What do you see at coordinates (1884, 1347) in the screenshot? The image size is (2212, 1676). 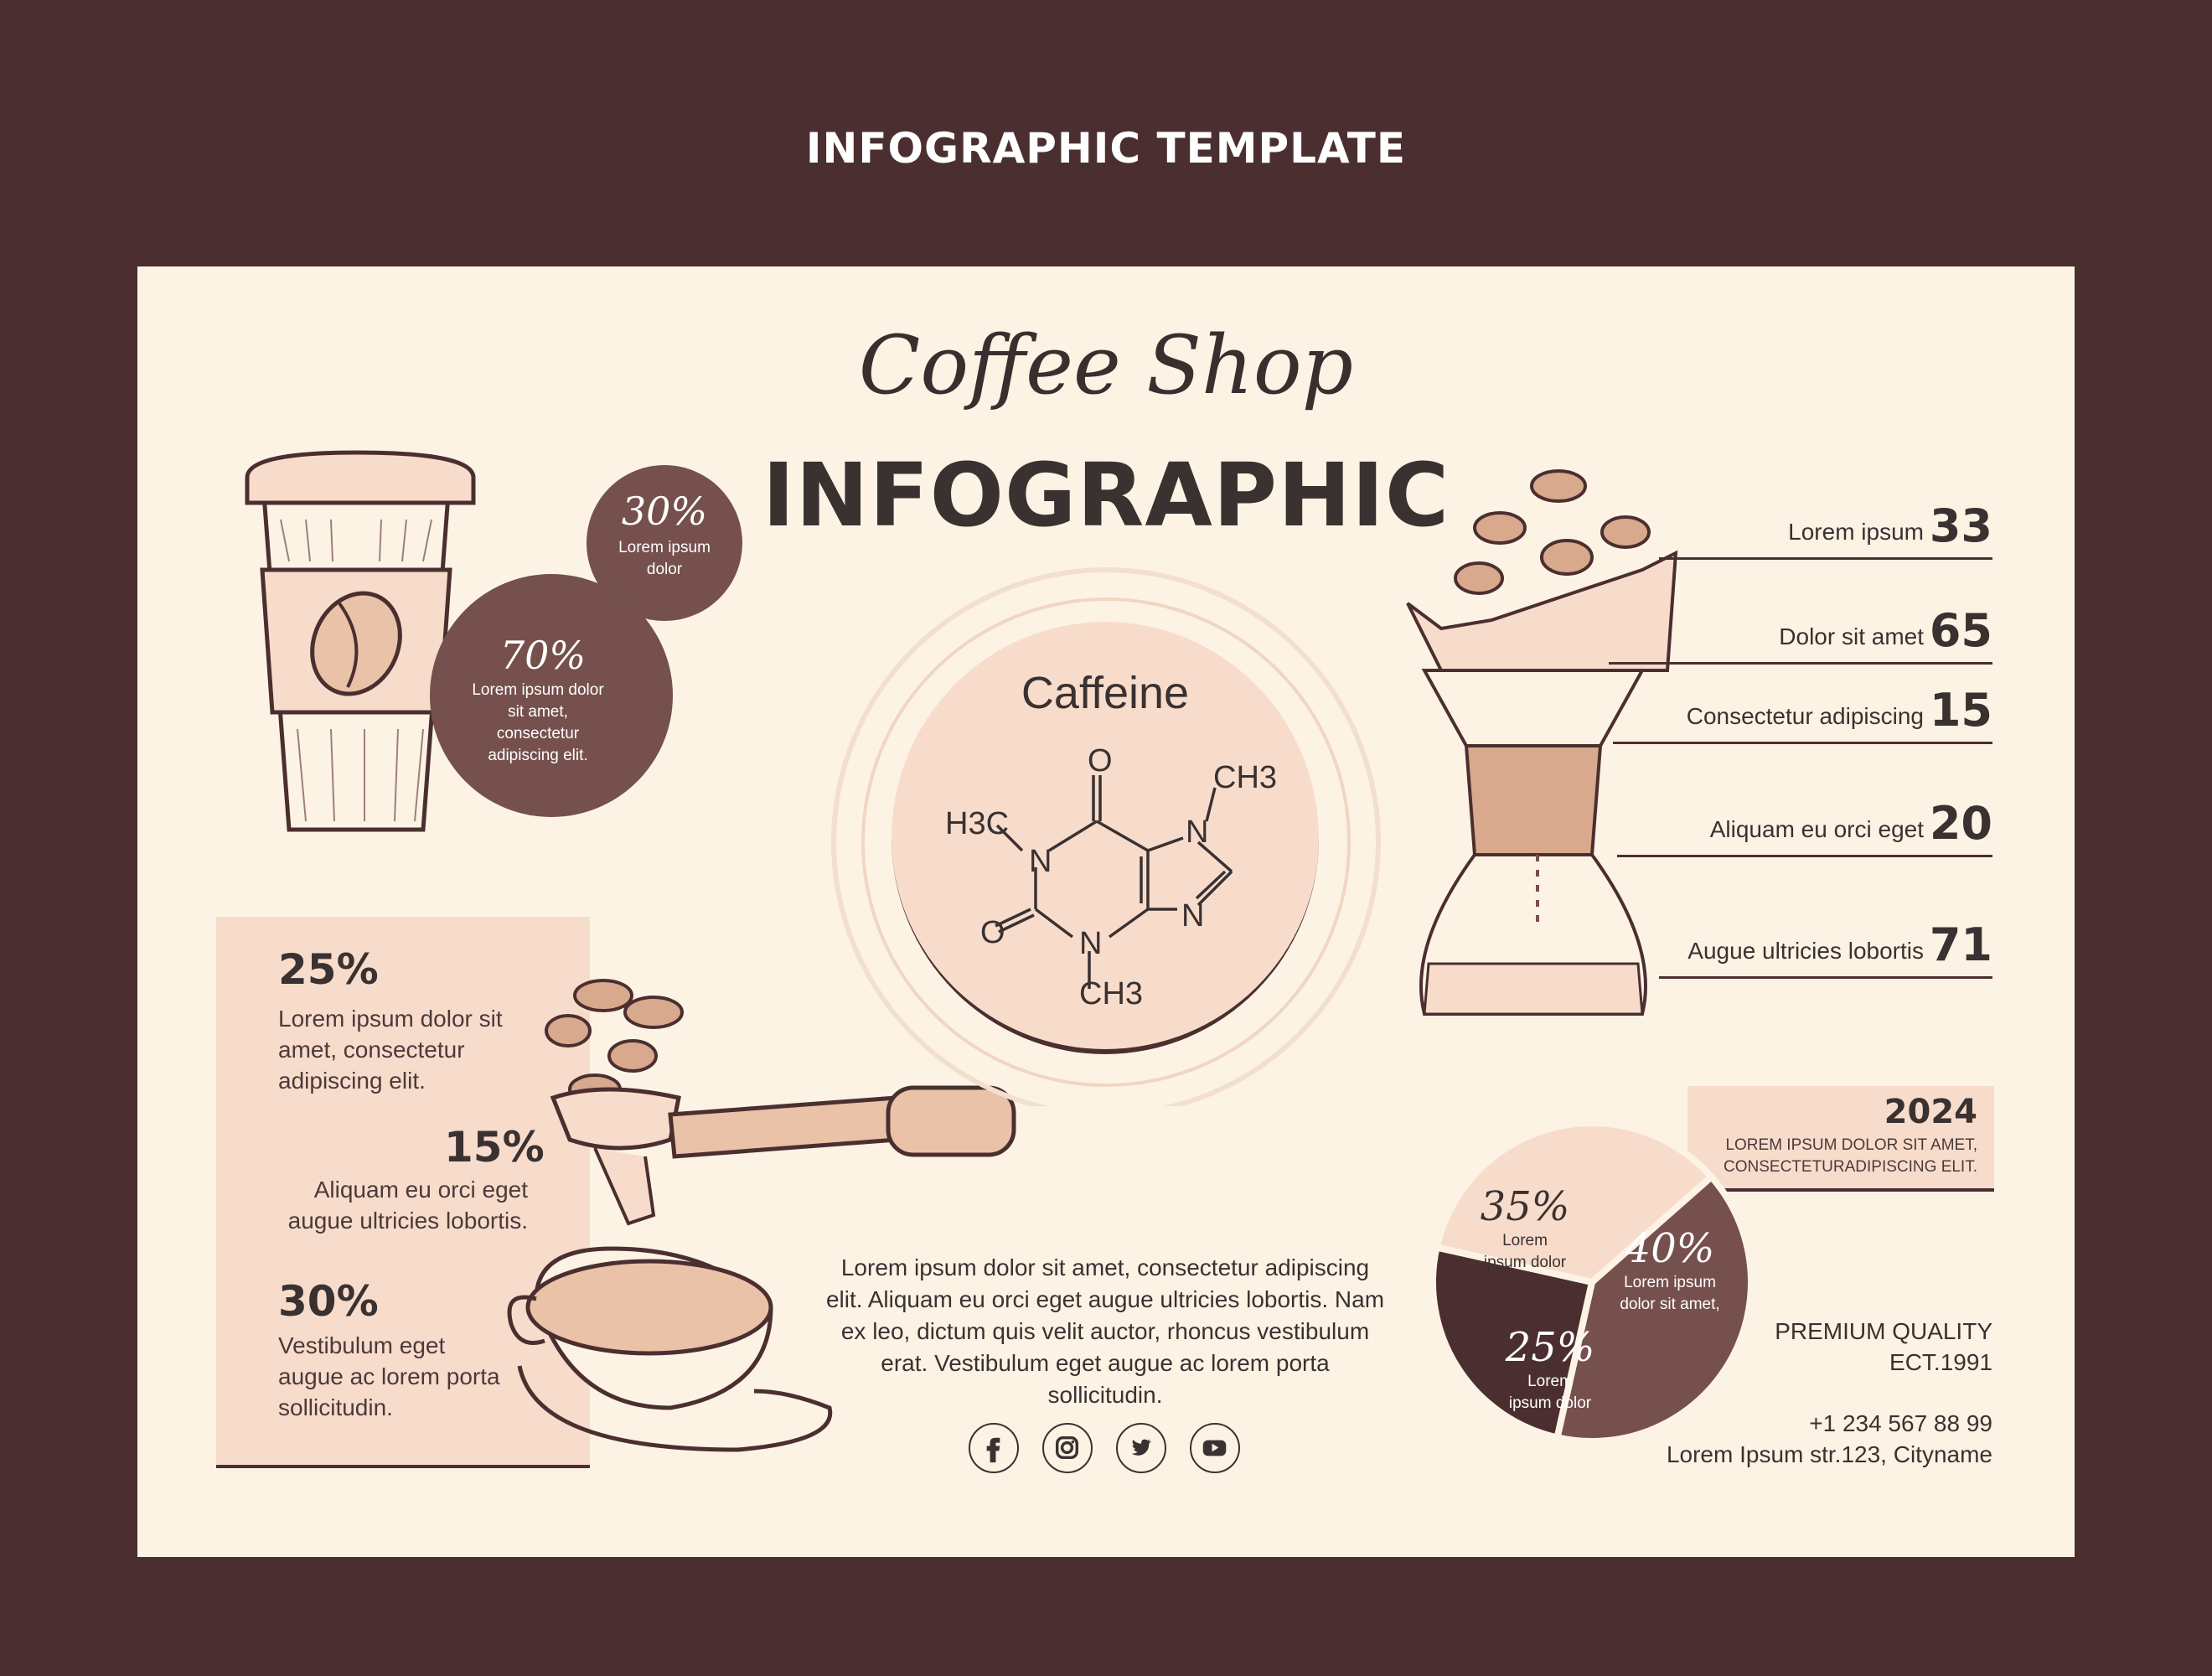 I see `premium-quality-block: PREMIUM QUALITY ECT.1991` at bounding box center [1884, 1347].